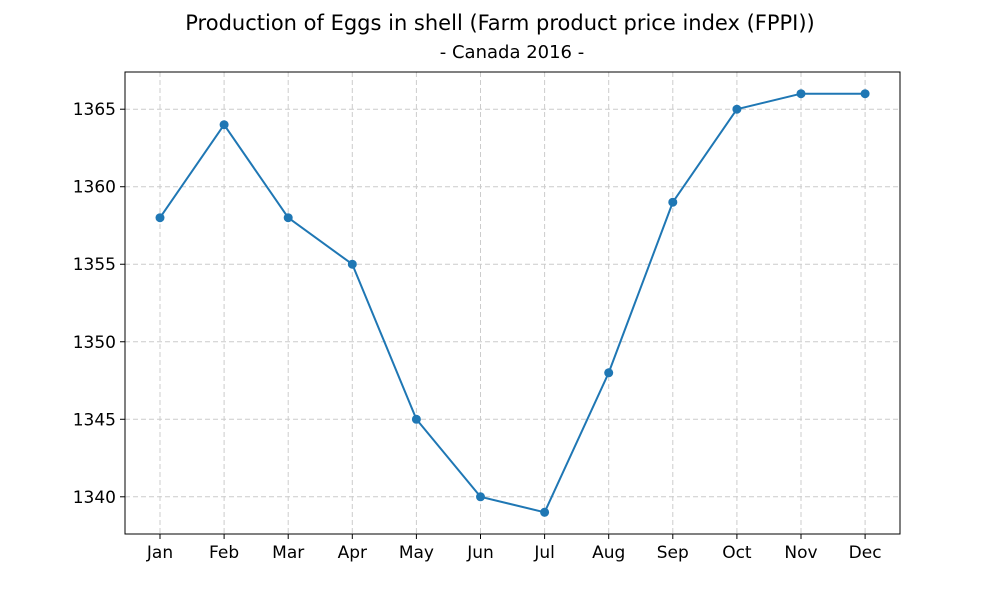 Image resolution: width=1000 pixels, height=600 pixels. What do you see at coordinates (159, 553) in the screenshot?
I see `x-tick-label: Jan` at bounding box center [159, 553].